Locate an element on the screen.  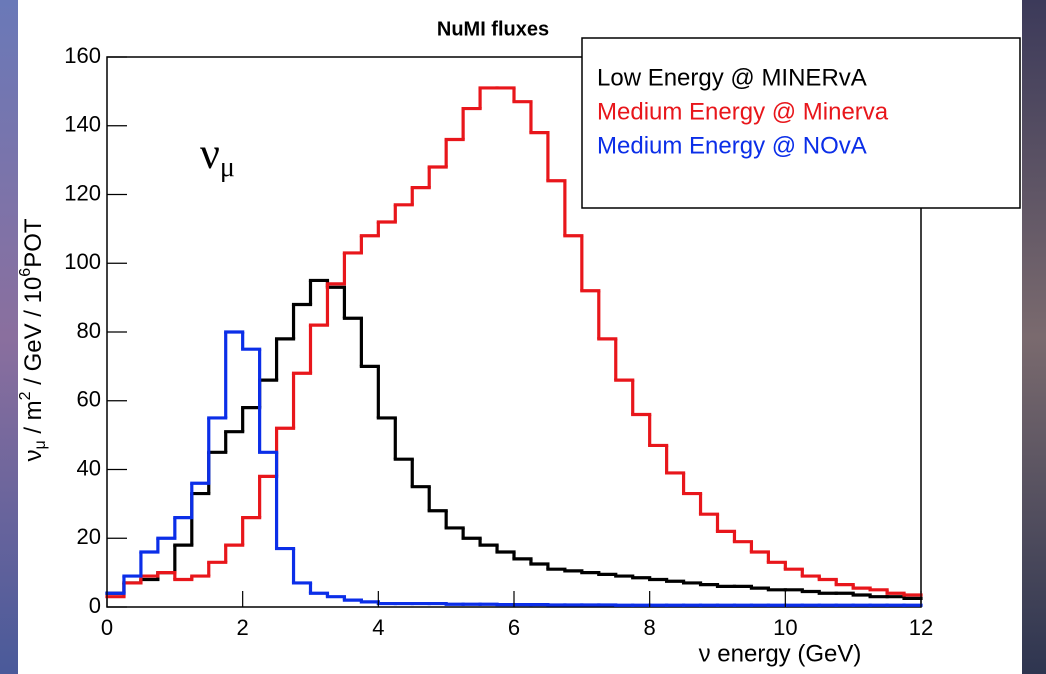
x-tick-label: 4 is located at coordinates (378, 627).